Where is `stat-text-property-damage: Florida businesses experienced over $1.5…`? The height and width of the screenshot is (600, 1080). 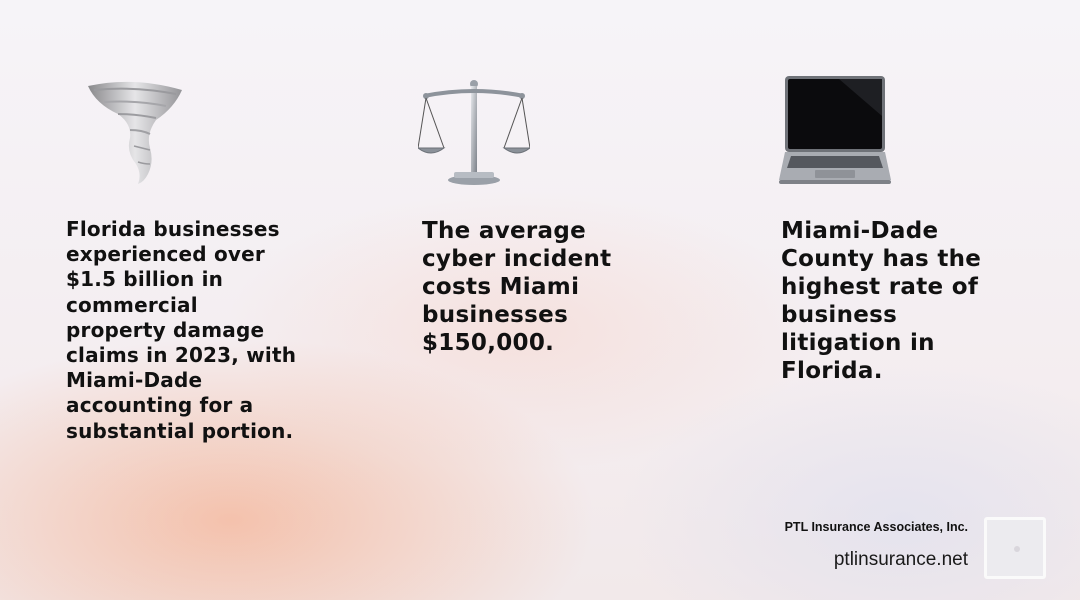 stat-text-property-damage: Florida businesses experienced over $1.5… is located at coordinates (181, 330).